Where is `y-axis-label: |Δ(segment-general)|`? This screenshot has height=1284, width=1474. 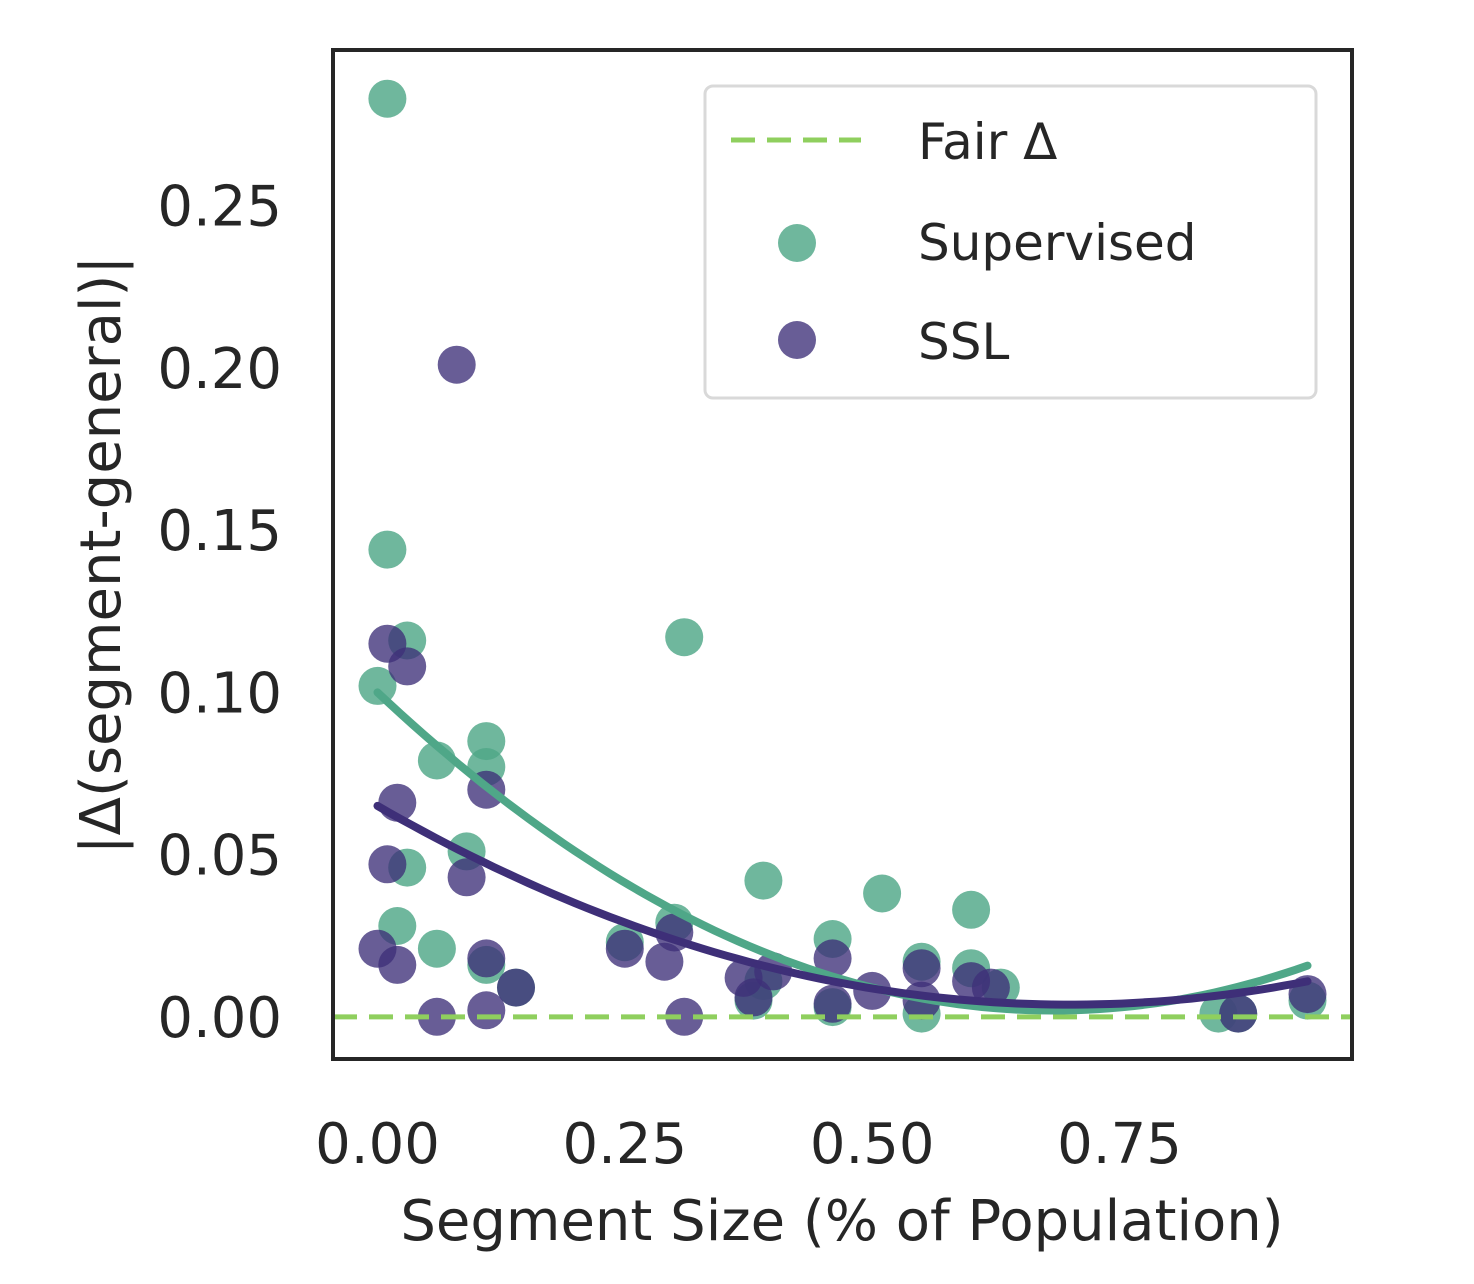 y-axis-label: |Δ(segment-general)| is located at coordinates (101, 555).